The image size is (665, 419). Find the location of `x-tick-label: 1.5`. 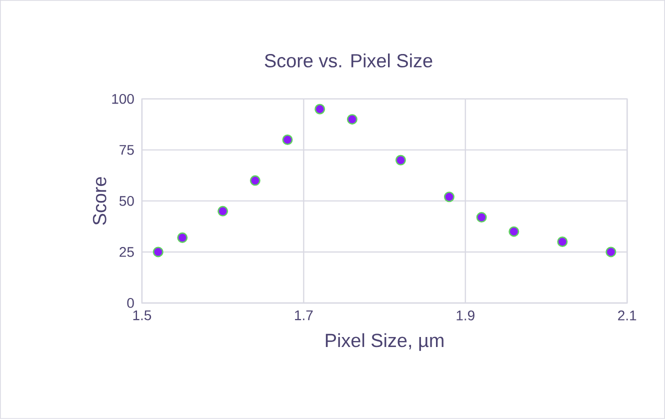

x-tick-label: 1.5 is located at coordinates (142, 315).